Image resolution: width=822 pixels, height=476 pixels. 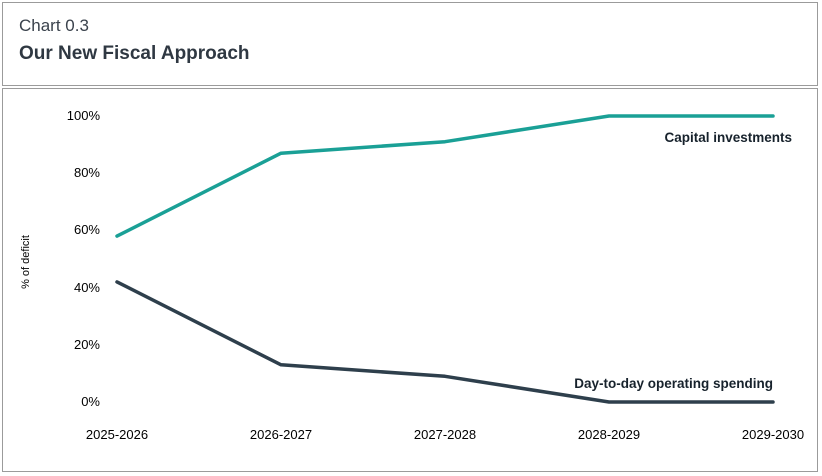 What do you see at coordinates (773, 434) in the screenshot?
I see `x-tick-label: 2029-2030` at bounding box center [773, 434].